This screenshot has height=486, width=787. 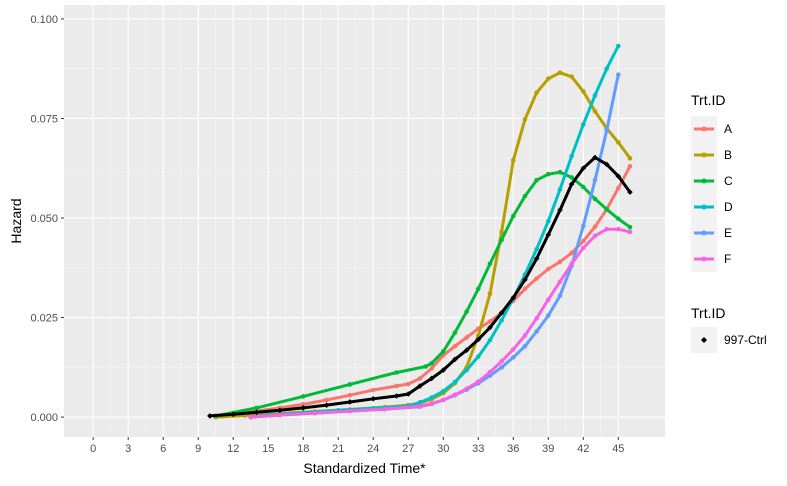 What do you see at coordinates (583, 449) in the screenshot?
I see `x-tick-label: 42` at bounding box center [583, 449].